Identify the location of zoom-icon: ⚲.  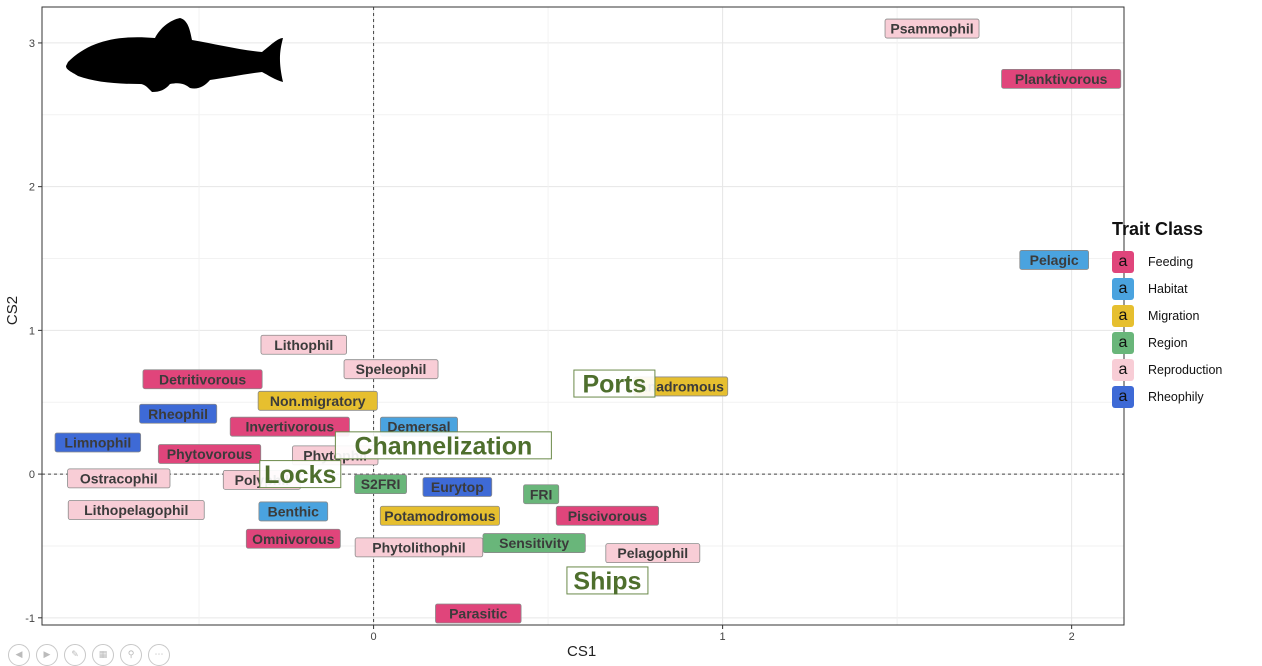
(131, 655).